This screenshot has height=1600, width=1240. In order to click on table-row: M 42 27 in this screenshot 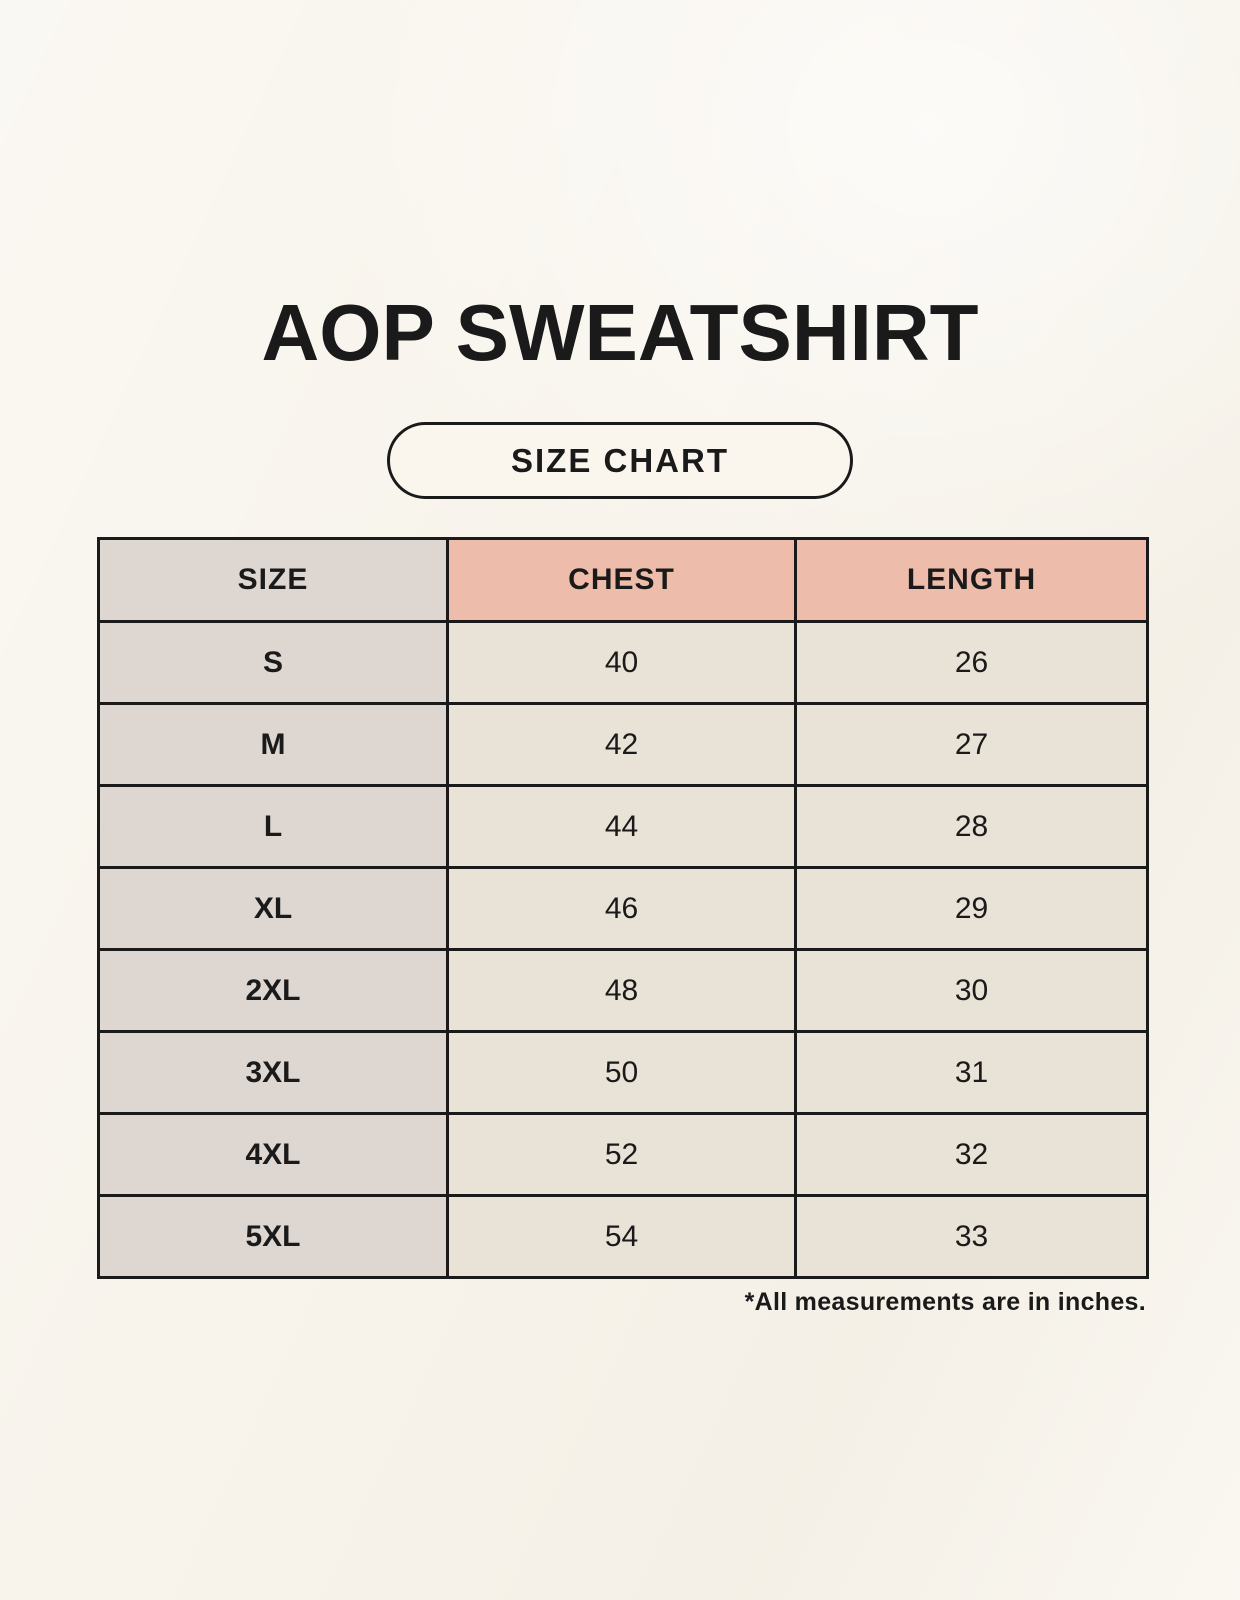, I will do `click(623, 744)`.